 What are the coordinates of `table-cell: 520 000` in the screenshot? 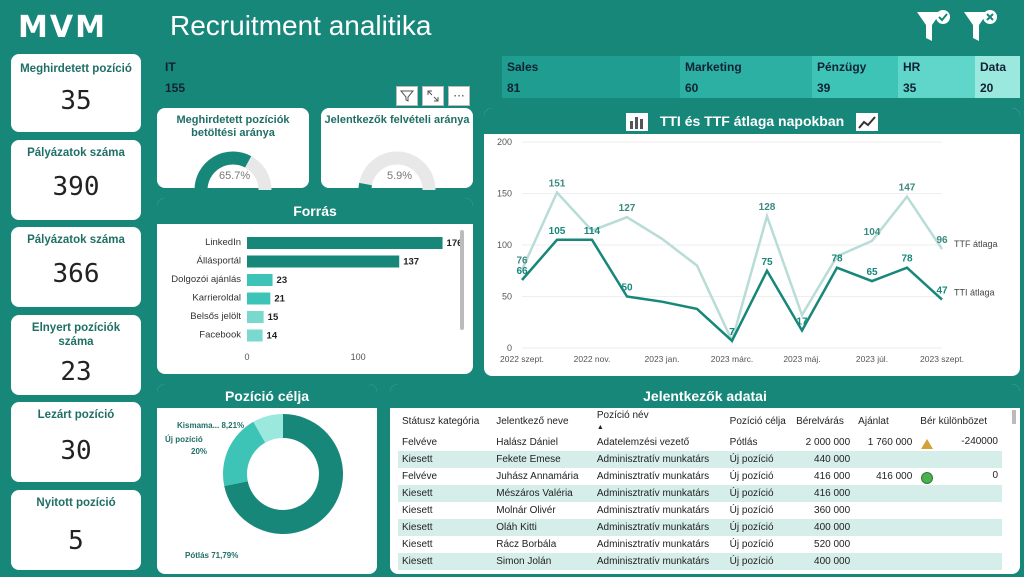 It's located at (823, 544).